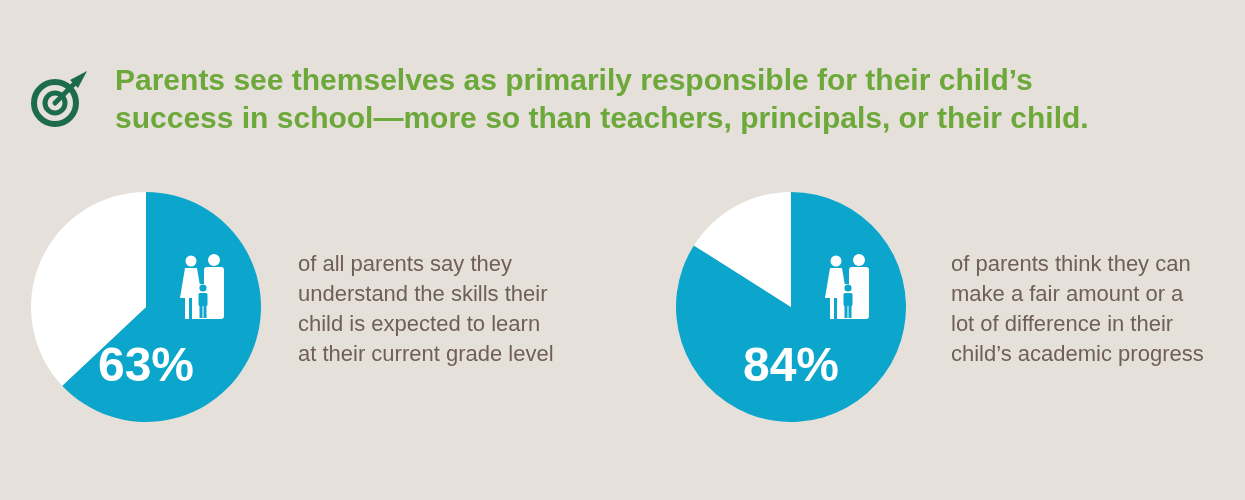 Image resolution: width=1245 pixels, height=500 pixels. What do you see at coordinates (426, 309) in the screenshot?
I see `text: of all parents say they understand the skills their child is expected to learn at their current grade level` at bounding box center [426, 309].